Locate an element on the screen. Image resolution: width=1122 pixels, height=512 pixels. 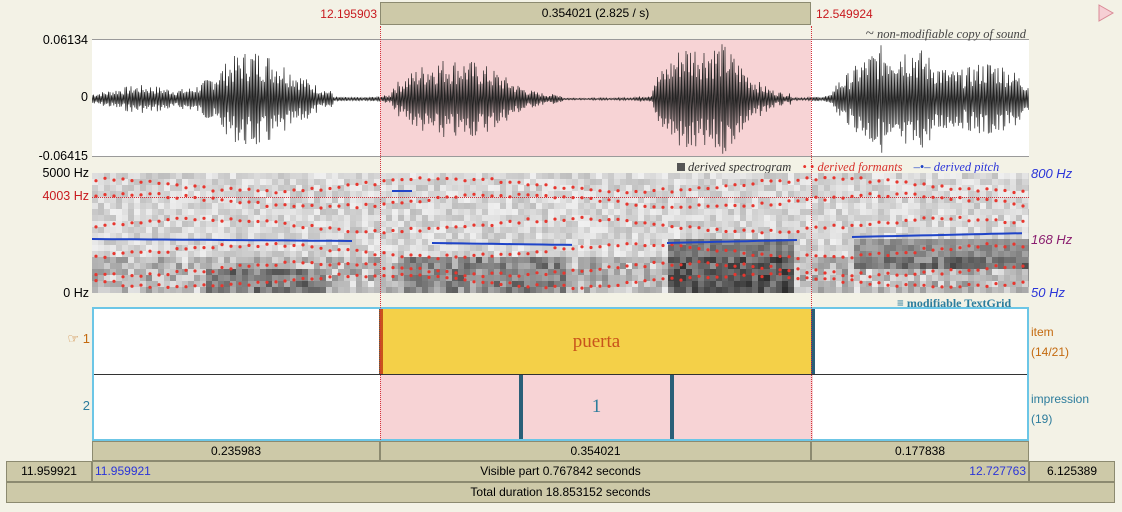
tier-2: 1 is located at coordinates (560, 407).